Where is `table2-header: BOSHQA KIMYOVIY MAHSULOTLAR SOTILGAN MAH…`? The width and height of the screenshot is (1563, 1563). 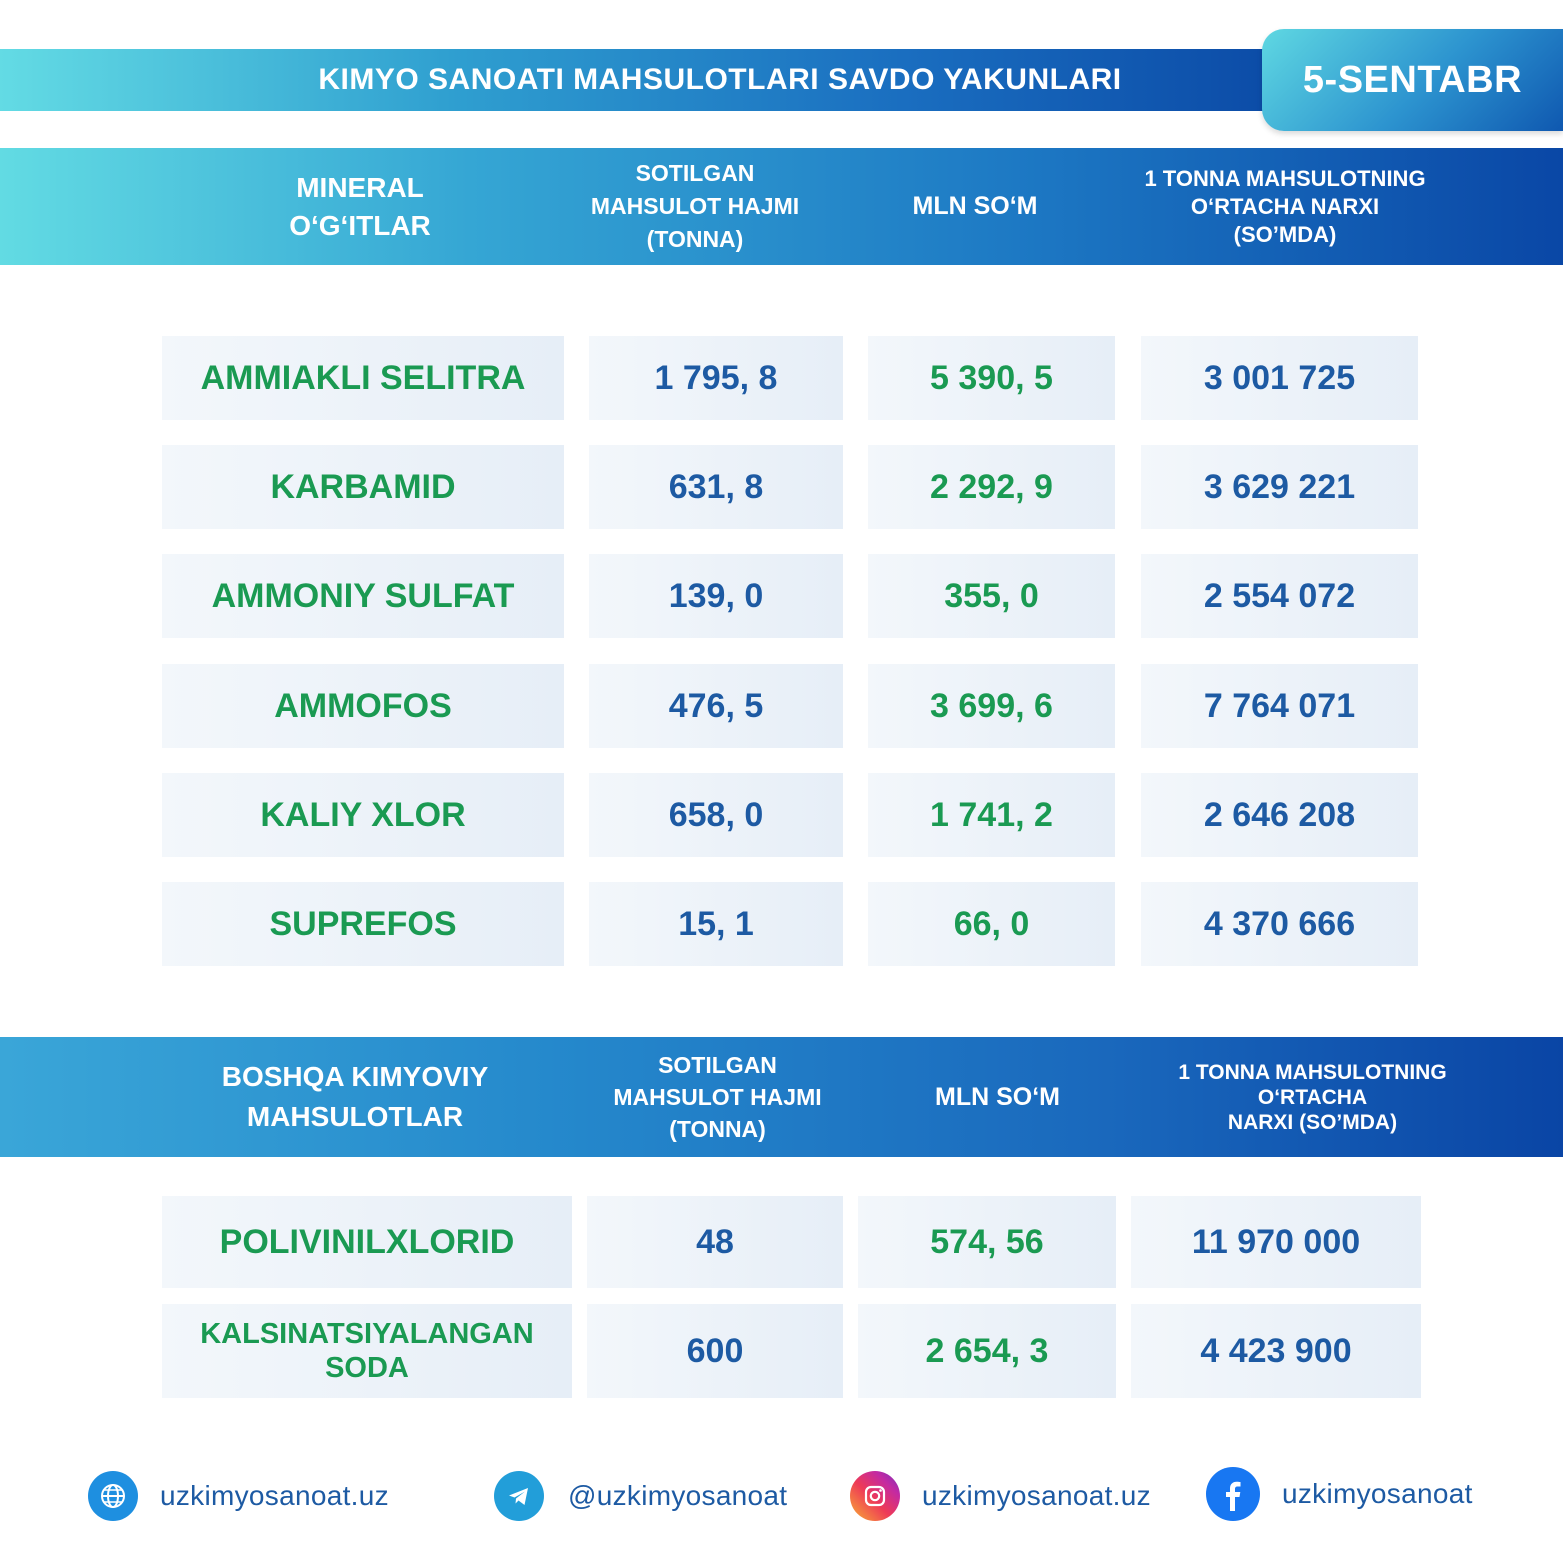
table2-header: BOSHQA KIMYOVIY MAHSULOTLAR SOTILGAN MAH… is located at coordinates (781, 1097).